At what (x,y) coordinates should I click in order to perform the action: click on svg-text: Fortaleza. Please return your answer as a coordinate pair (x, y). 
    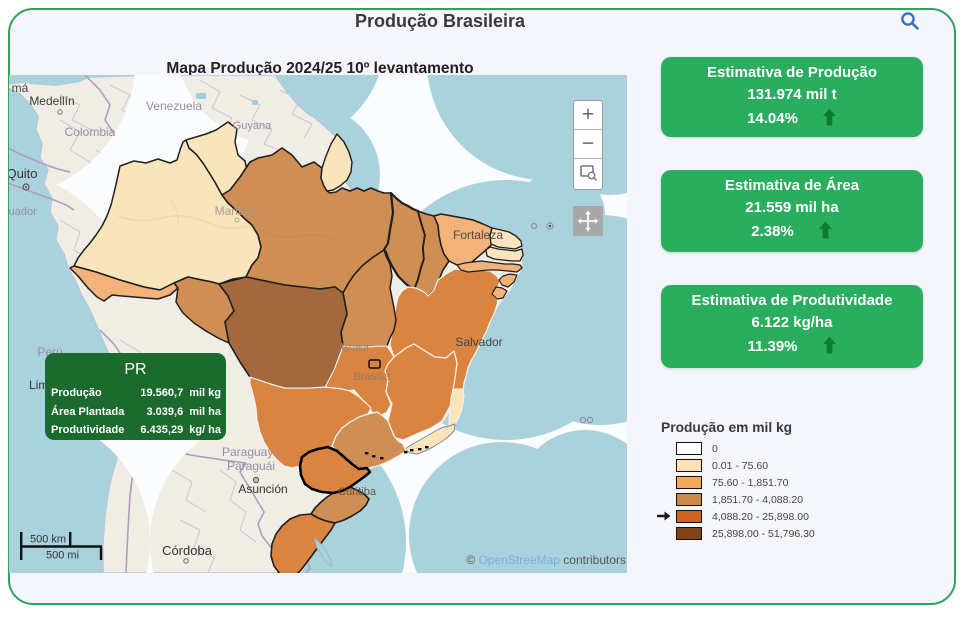
    Looking at the image, I should click on (478, 235).